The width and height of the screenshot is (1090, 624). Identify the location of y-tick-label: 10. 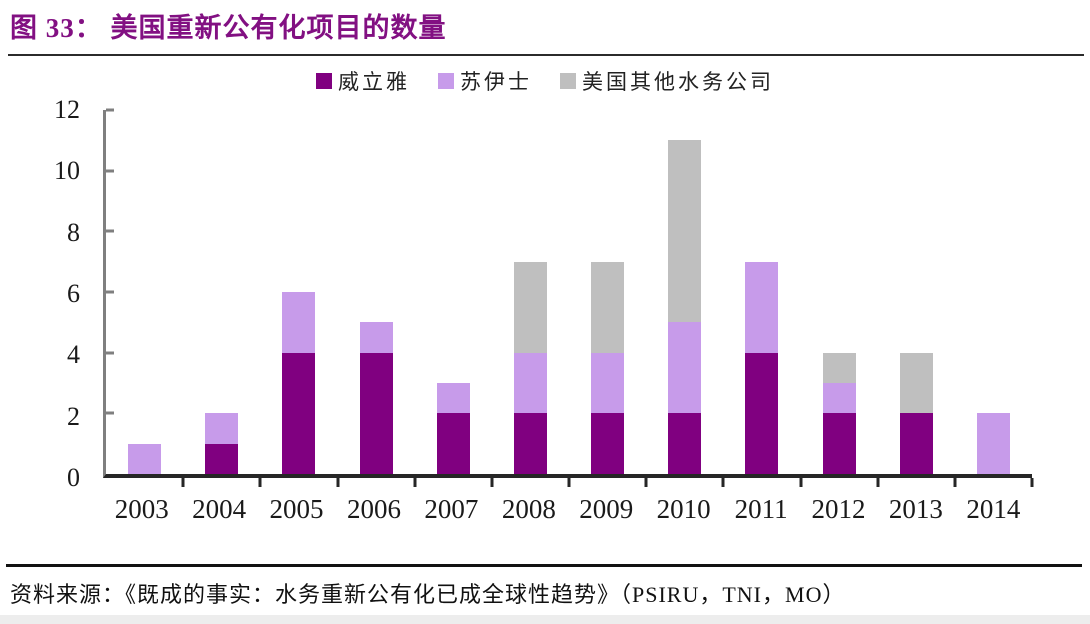
(67, 171).